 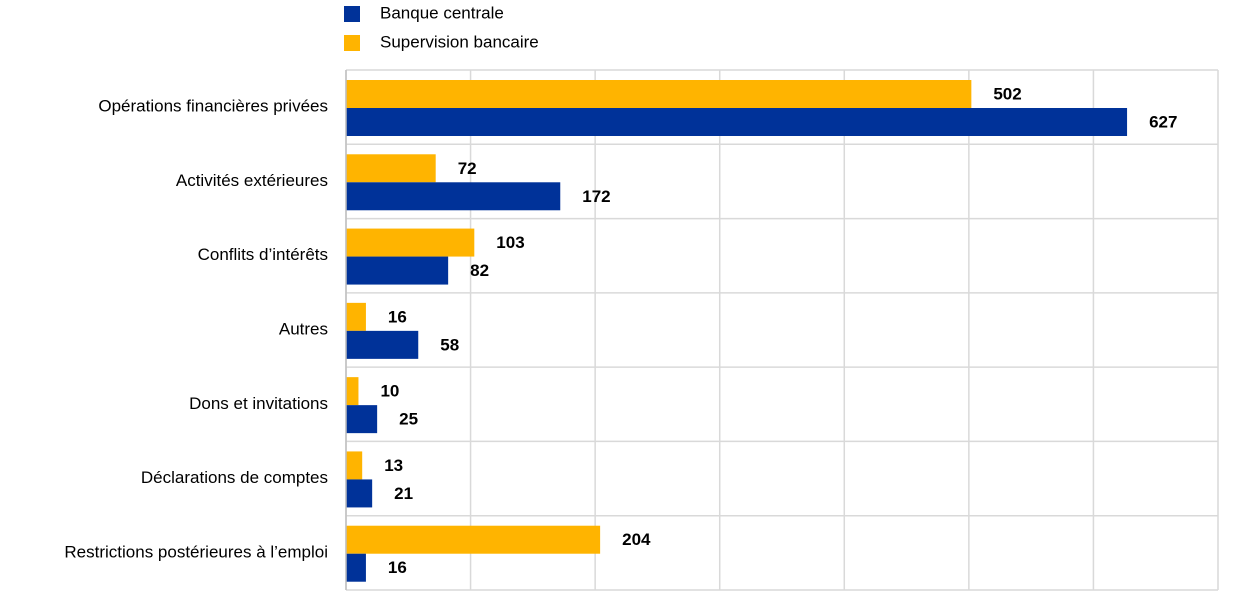 I want to click on value-label: 72, so click(x=467, y=168).